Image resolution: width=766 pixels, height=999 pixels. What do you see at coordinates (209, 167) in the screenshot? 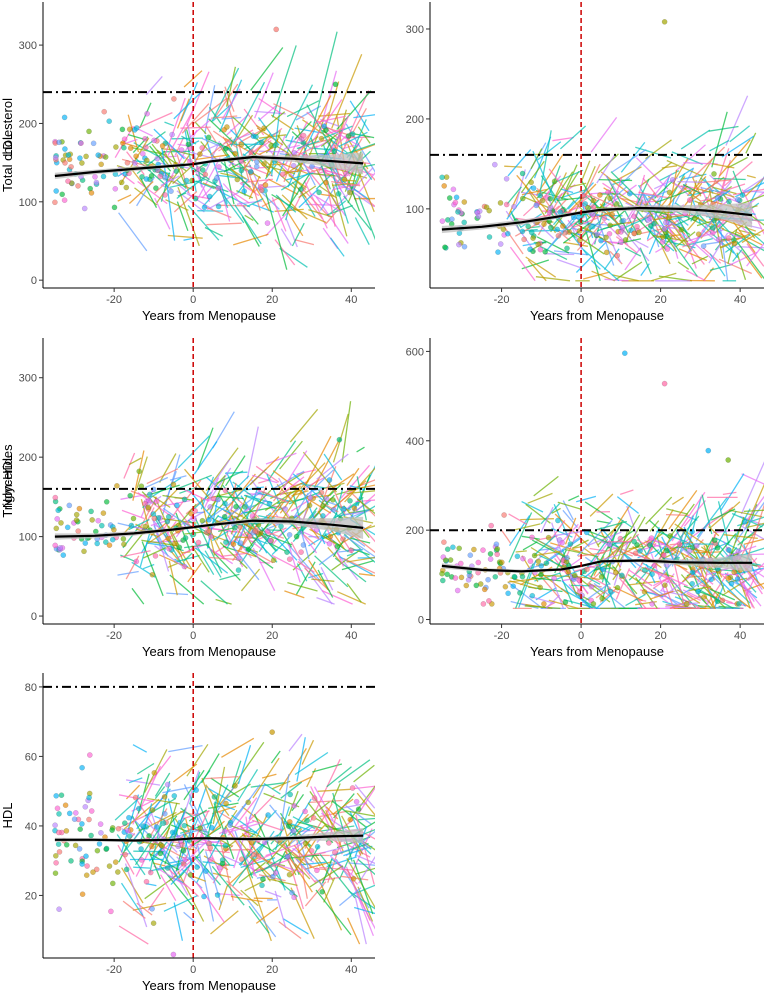
I see `trend-line` at bounding box center [209, 167].